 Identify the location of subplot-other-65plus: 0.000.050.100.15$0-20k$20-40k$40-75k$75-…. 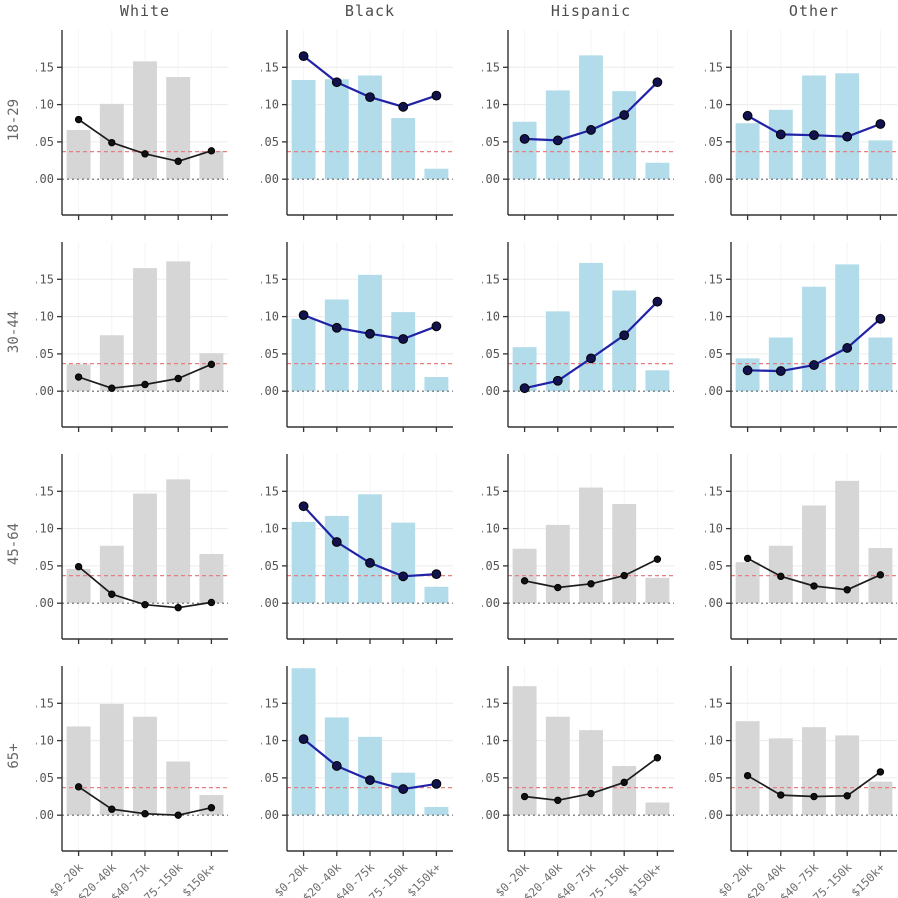
(801, 778).